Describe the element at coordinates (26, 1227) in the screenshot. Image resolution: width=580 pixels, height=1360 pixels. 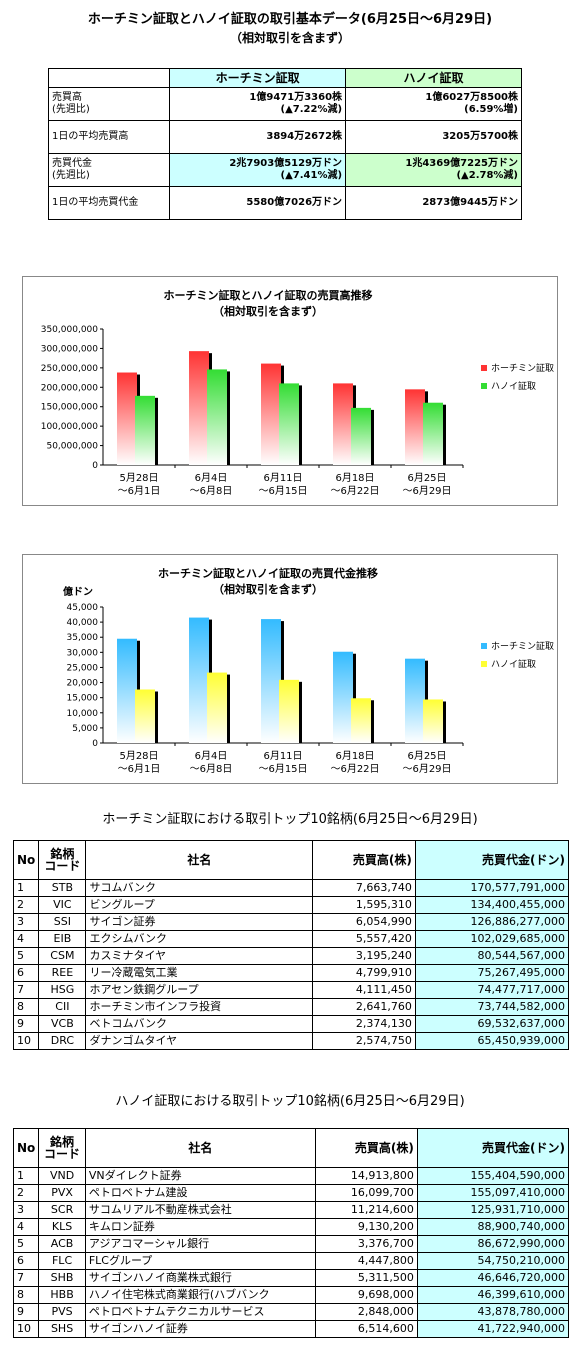
I see `cell-no: 4` at that location.